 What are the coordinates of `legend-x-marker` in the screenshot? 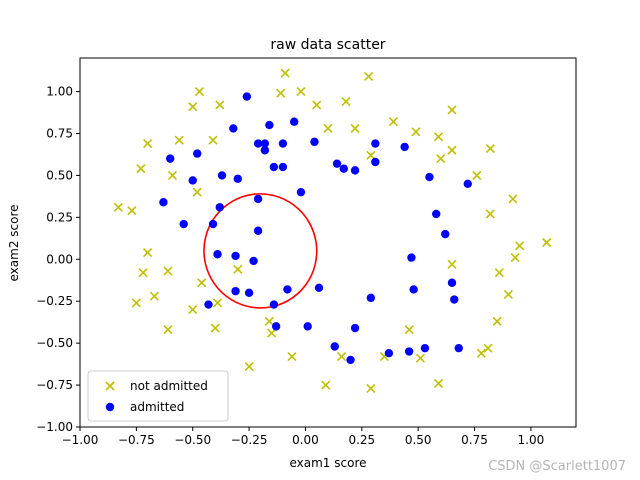 It's located at (110, 386).